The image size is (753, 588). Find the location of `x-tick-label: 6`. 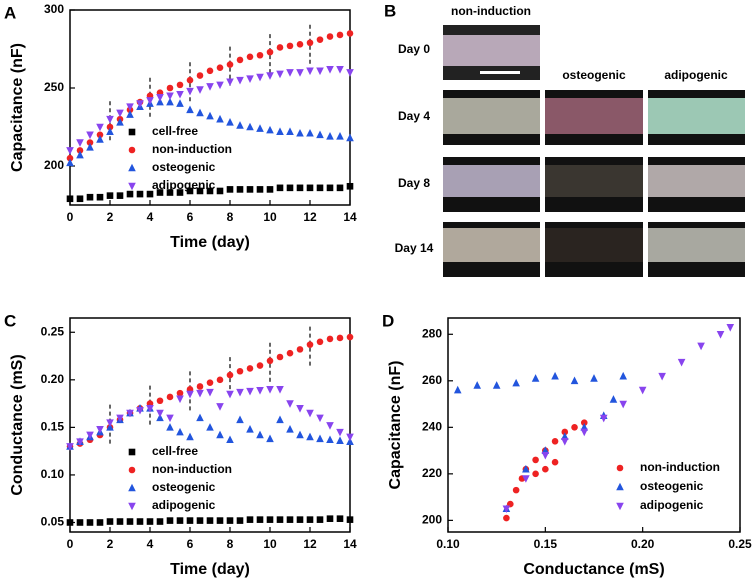

x-tick-label: 6 is located at coordinates (190, 544).